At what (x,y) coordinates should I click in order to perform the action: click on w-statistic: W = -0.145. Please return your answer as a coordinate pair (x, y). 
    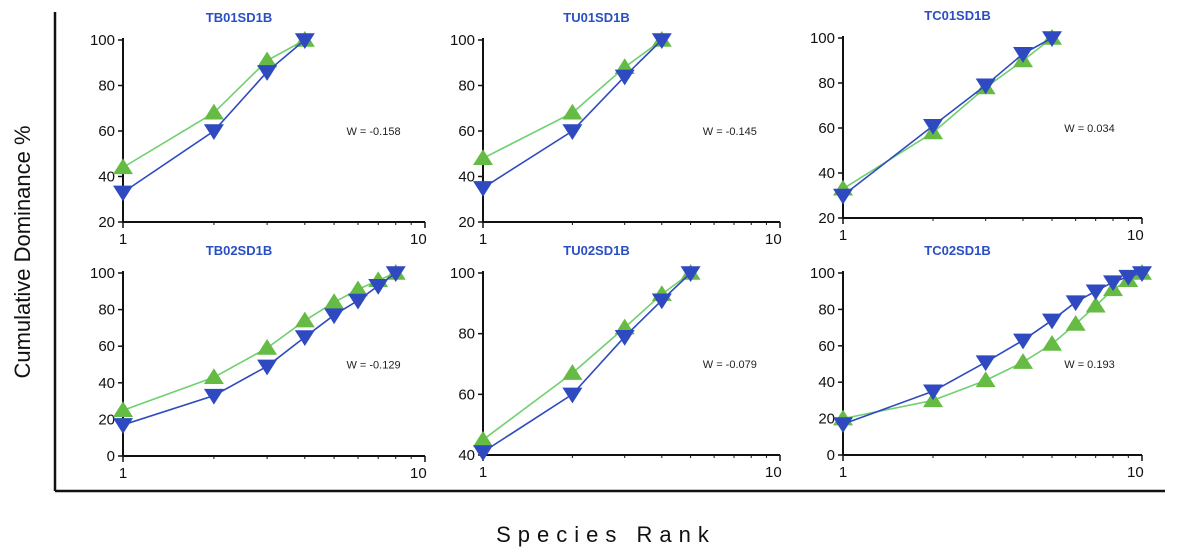
    Looking at the image, I should click on (730, 132).